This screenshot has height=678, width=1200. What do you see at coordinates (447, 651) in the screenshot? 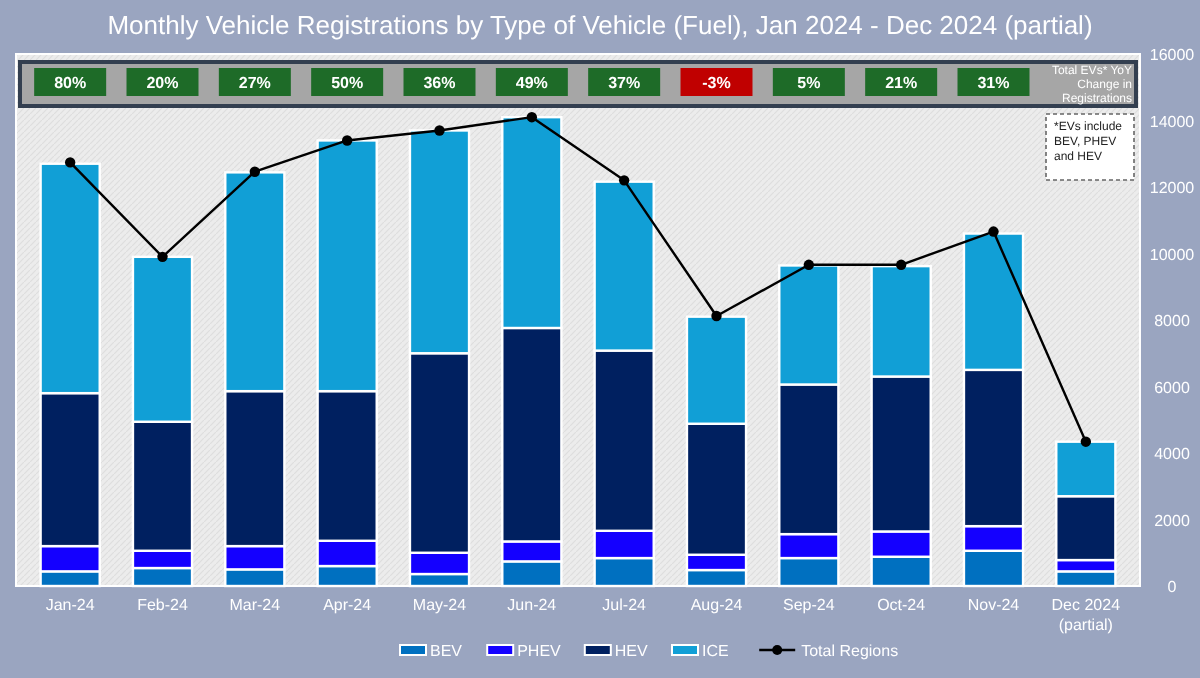
I see `legend-label: BEV` at bounding box center [447, 651].